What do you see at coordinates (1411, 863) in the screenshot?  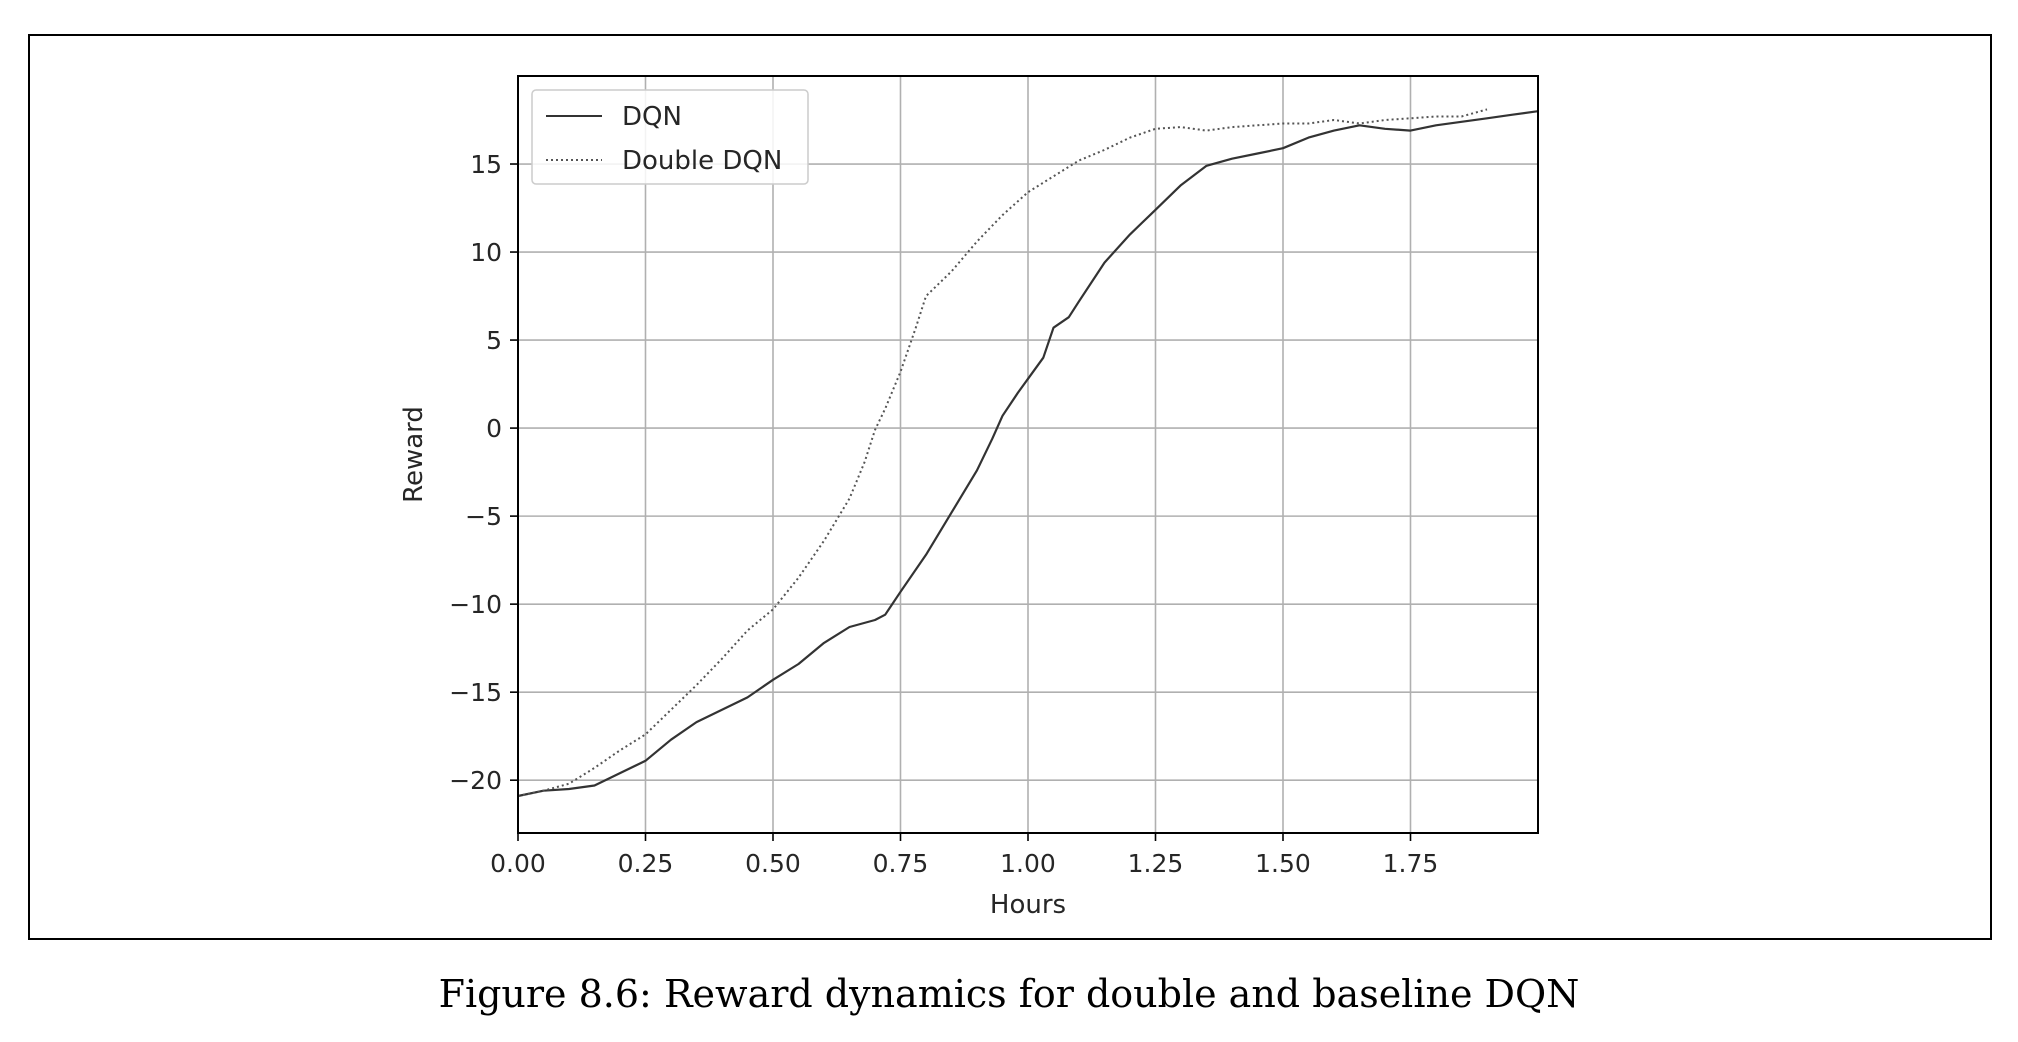 I see `x-tick-label: 1.75` at bounding box center [1411, 863].